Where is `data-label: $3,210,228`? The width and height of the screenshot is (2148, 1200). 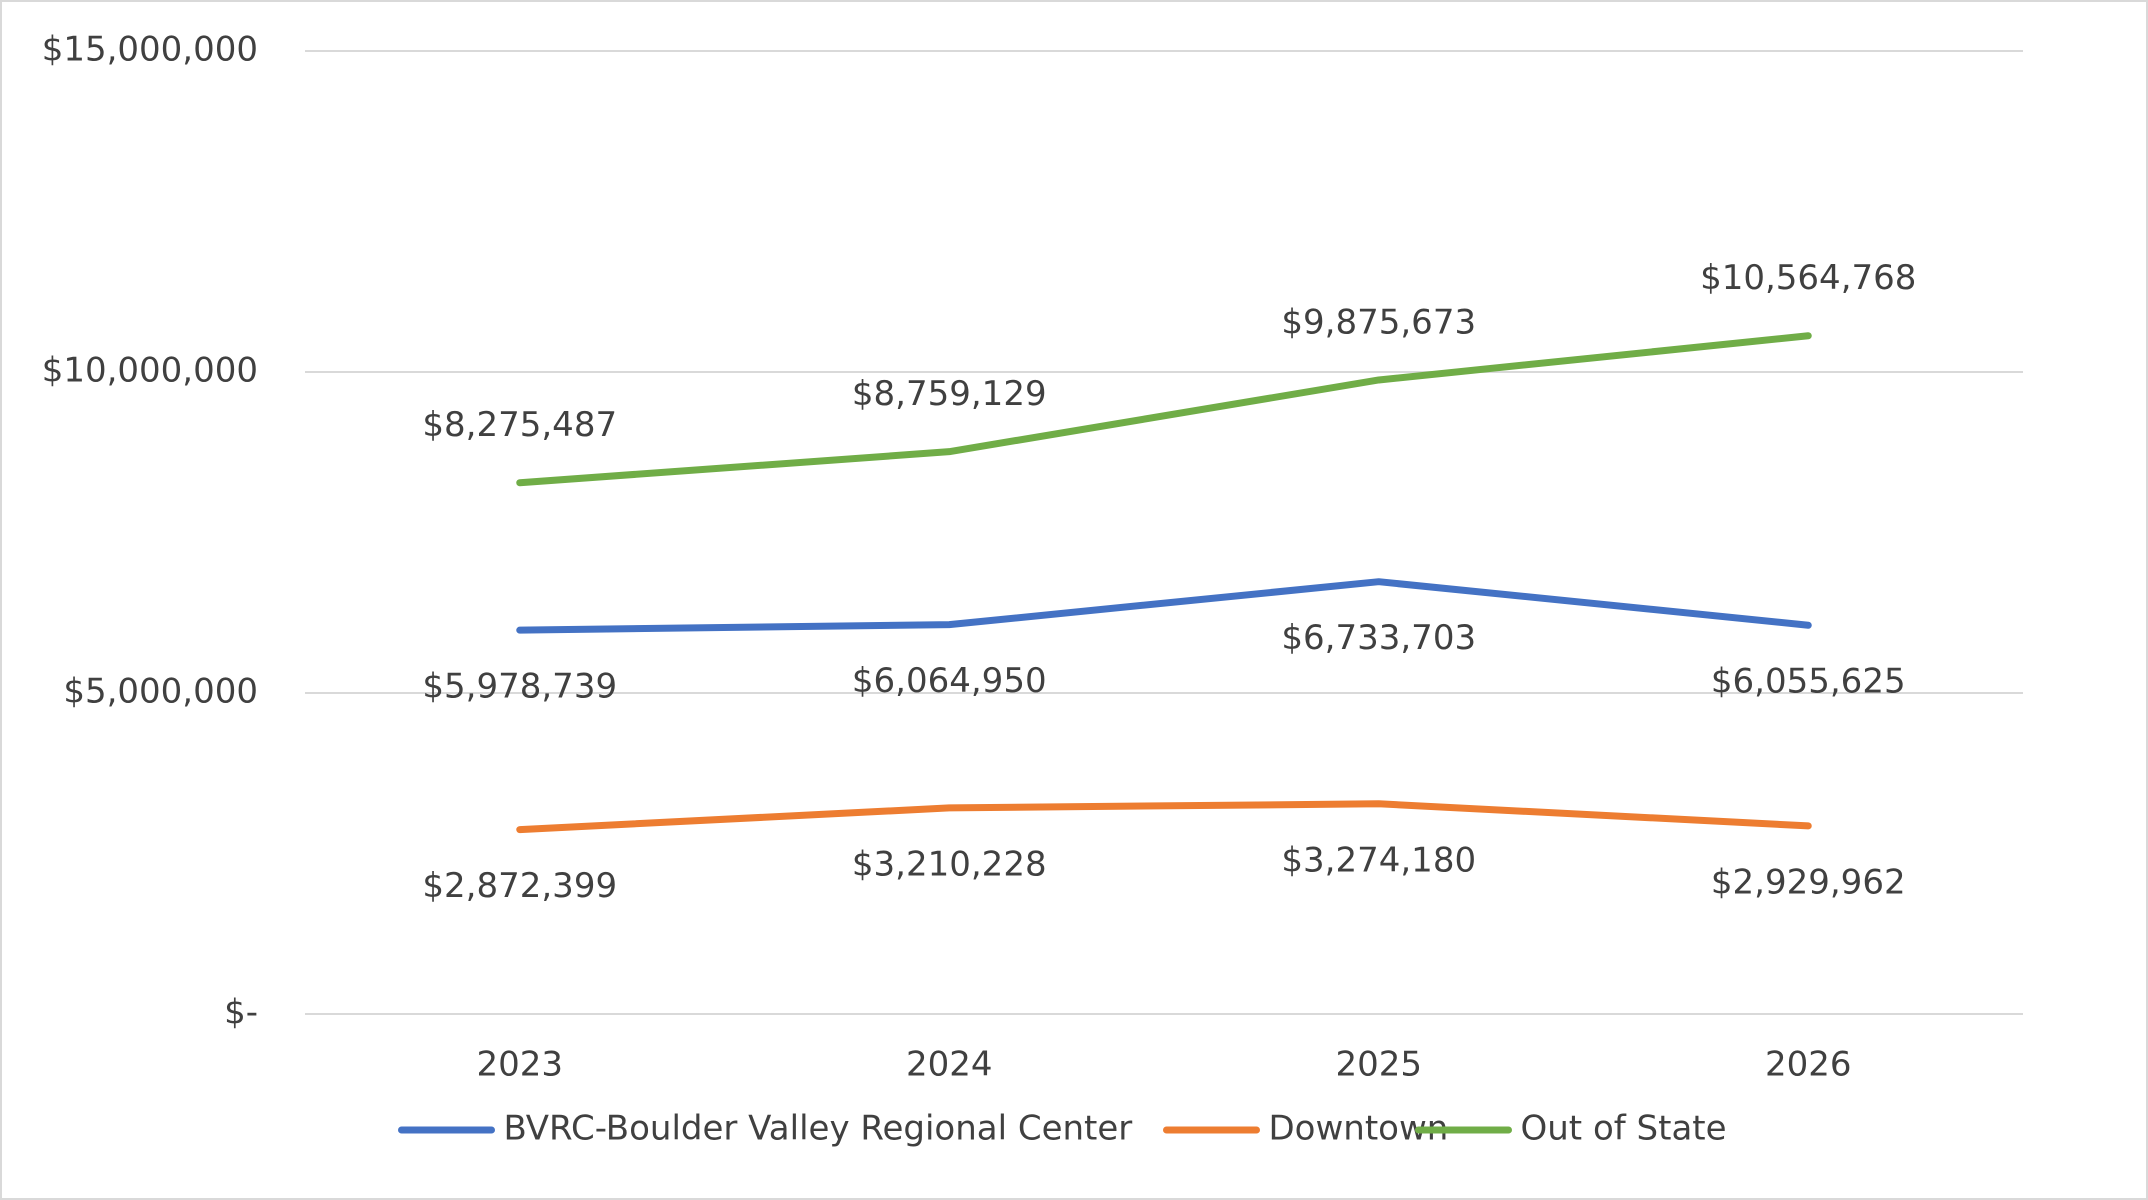 data-label: $3,210,228 is located at coordinates (949, 864).